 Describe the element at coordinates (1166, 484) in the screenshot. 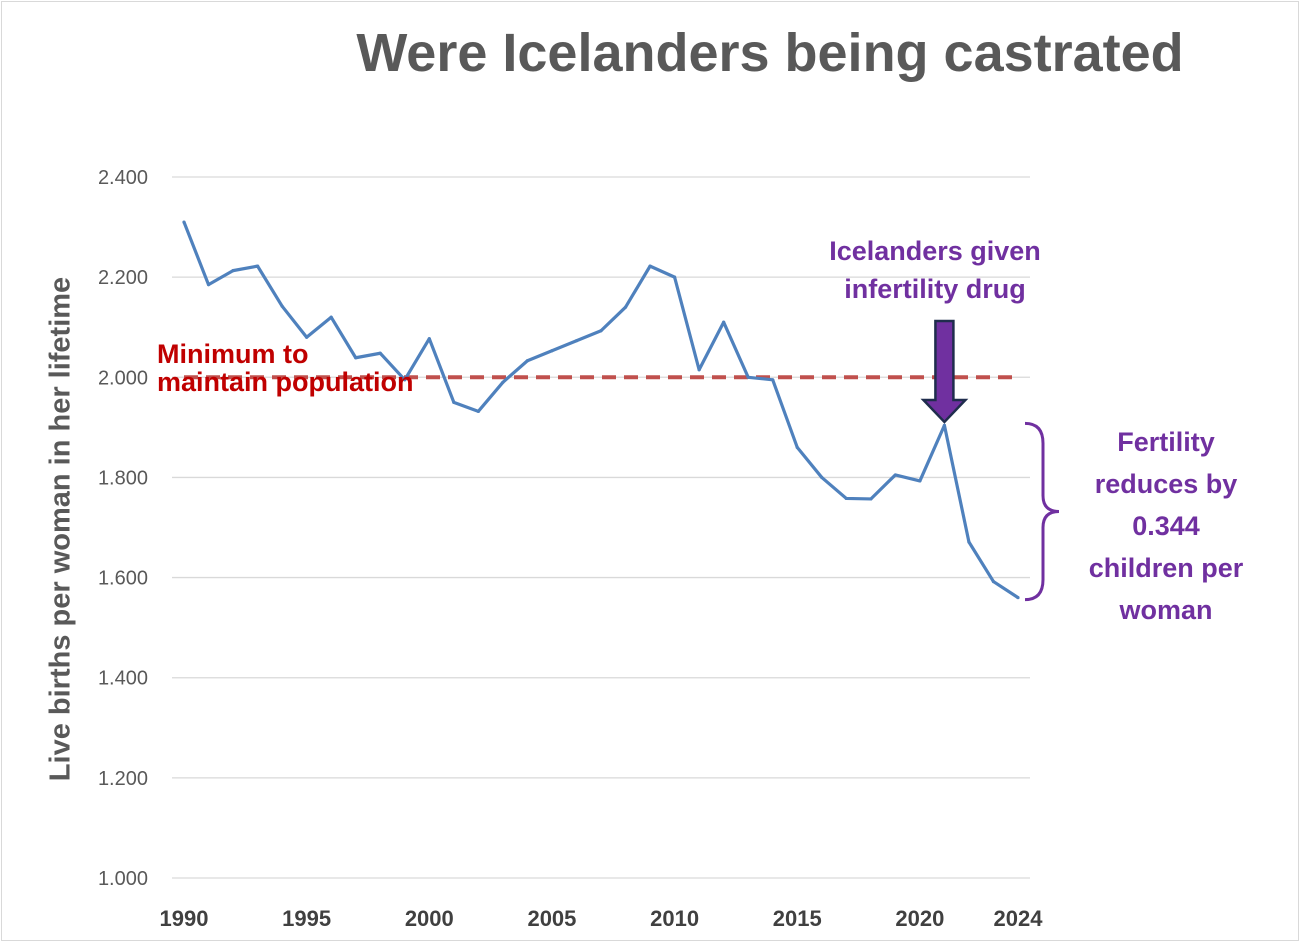

I see `annotation-line: reduces by` at that location.